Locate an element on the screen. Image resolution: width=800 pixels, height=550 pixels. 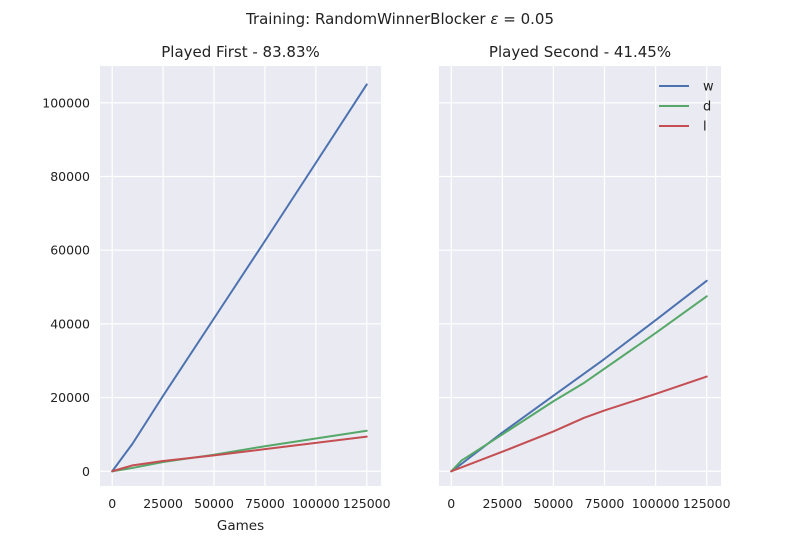
figure-suptitle: Training: RandomWinnerBlocker ε = 0.05 is located at coordinates (399, 19).